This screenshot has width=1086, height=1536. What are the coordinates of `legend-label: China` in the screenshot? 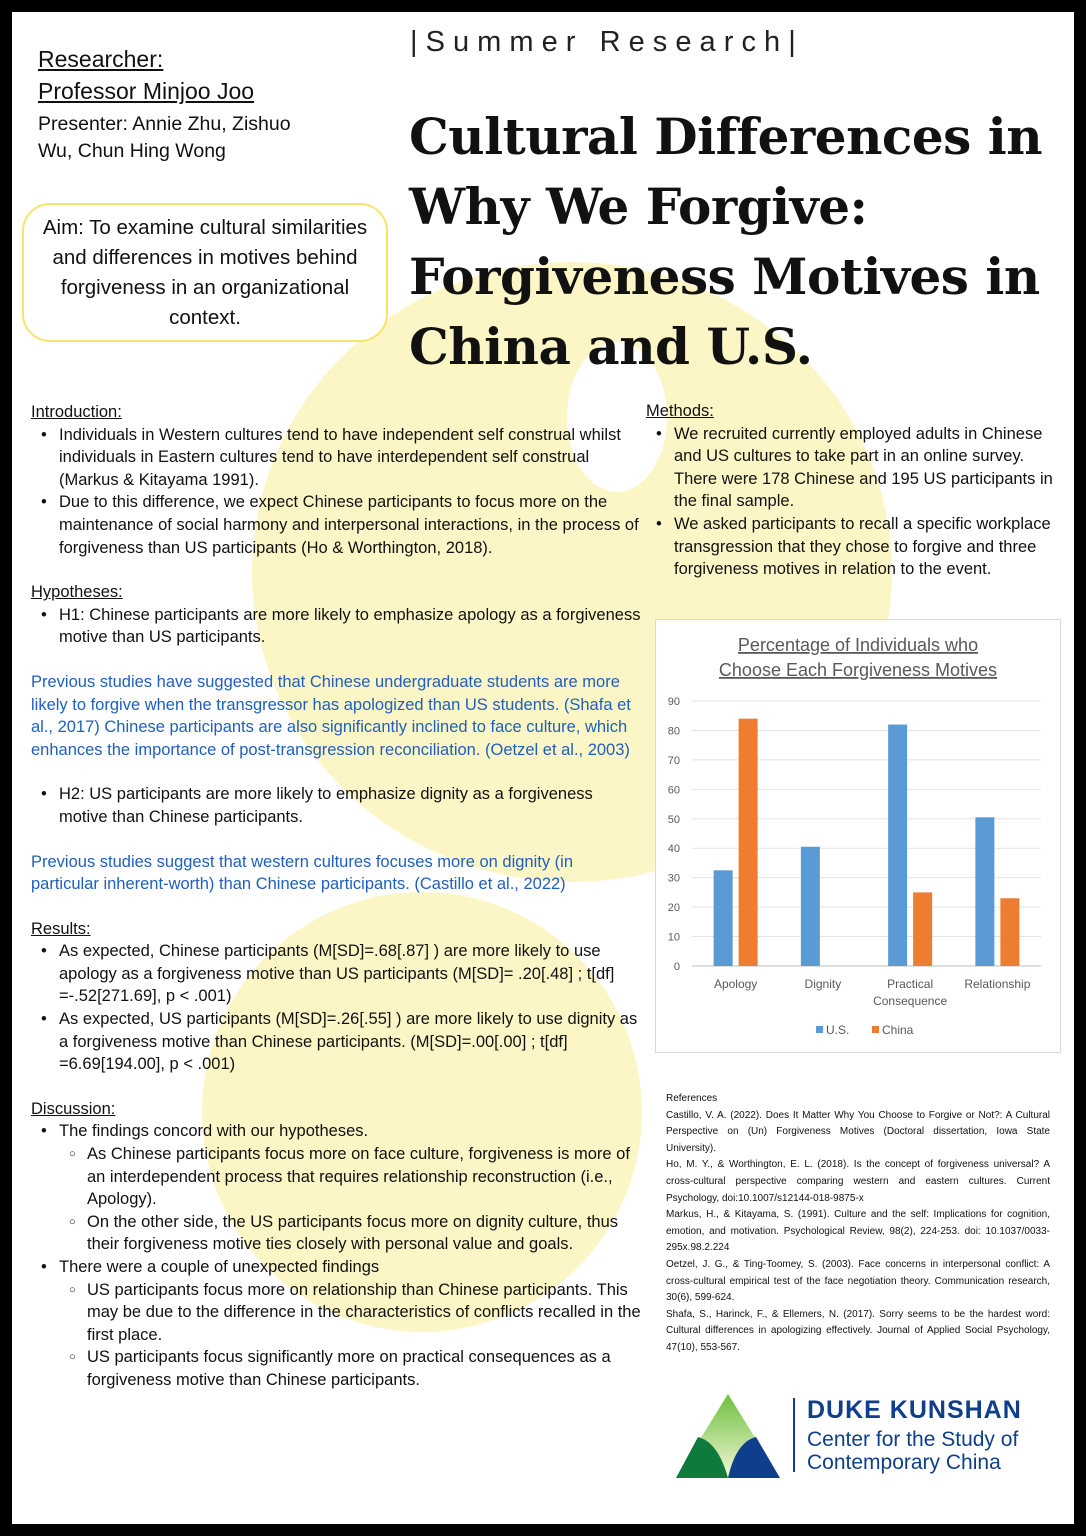 It's located at (898, 1030).